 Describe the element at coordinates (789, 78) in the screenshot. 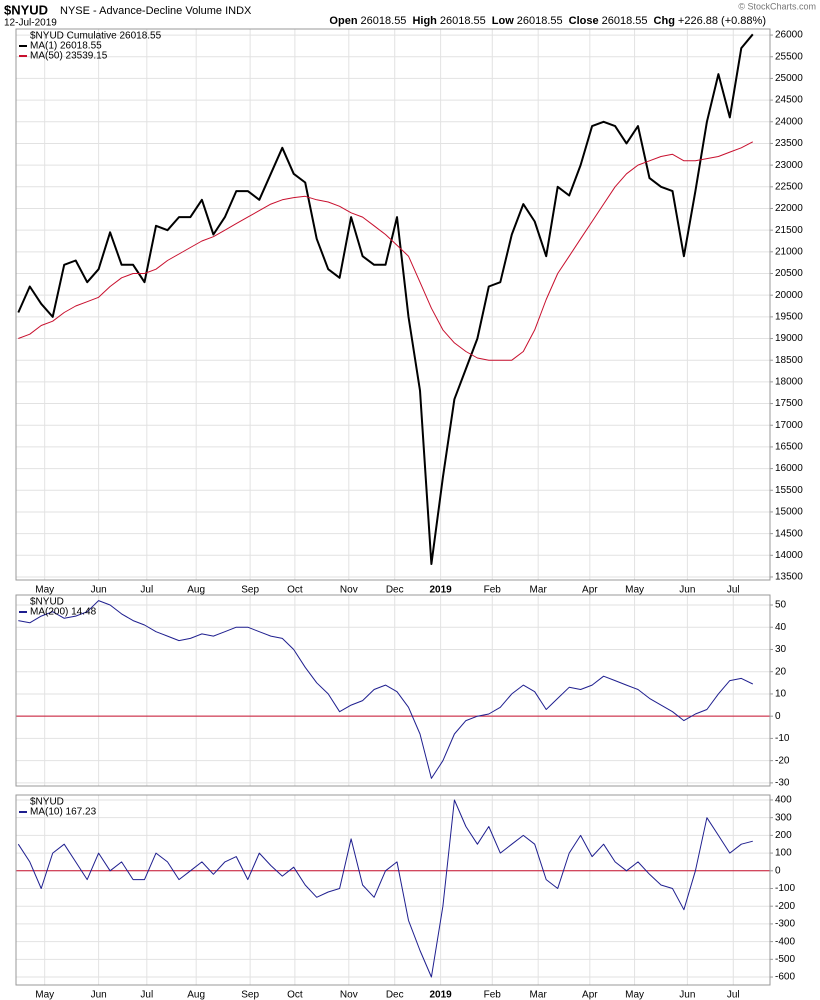

I see `y-tick-label: 25000` at that location.